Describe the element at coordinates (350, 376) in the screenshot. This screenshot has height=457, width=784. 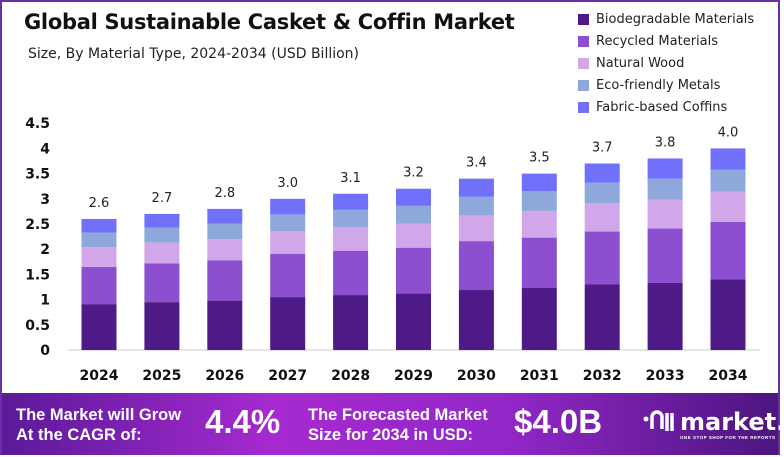
I see `x-tick-label: 2028` at that location.